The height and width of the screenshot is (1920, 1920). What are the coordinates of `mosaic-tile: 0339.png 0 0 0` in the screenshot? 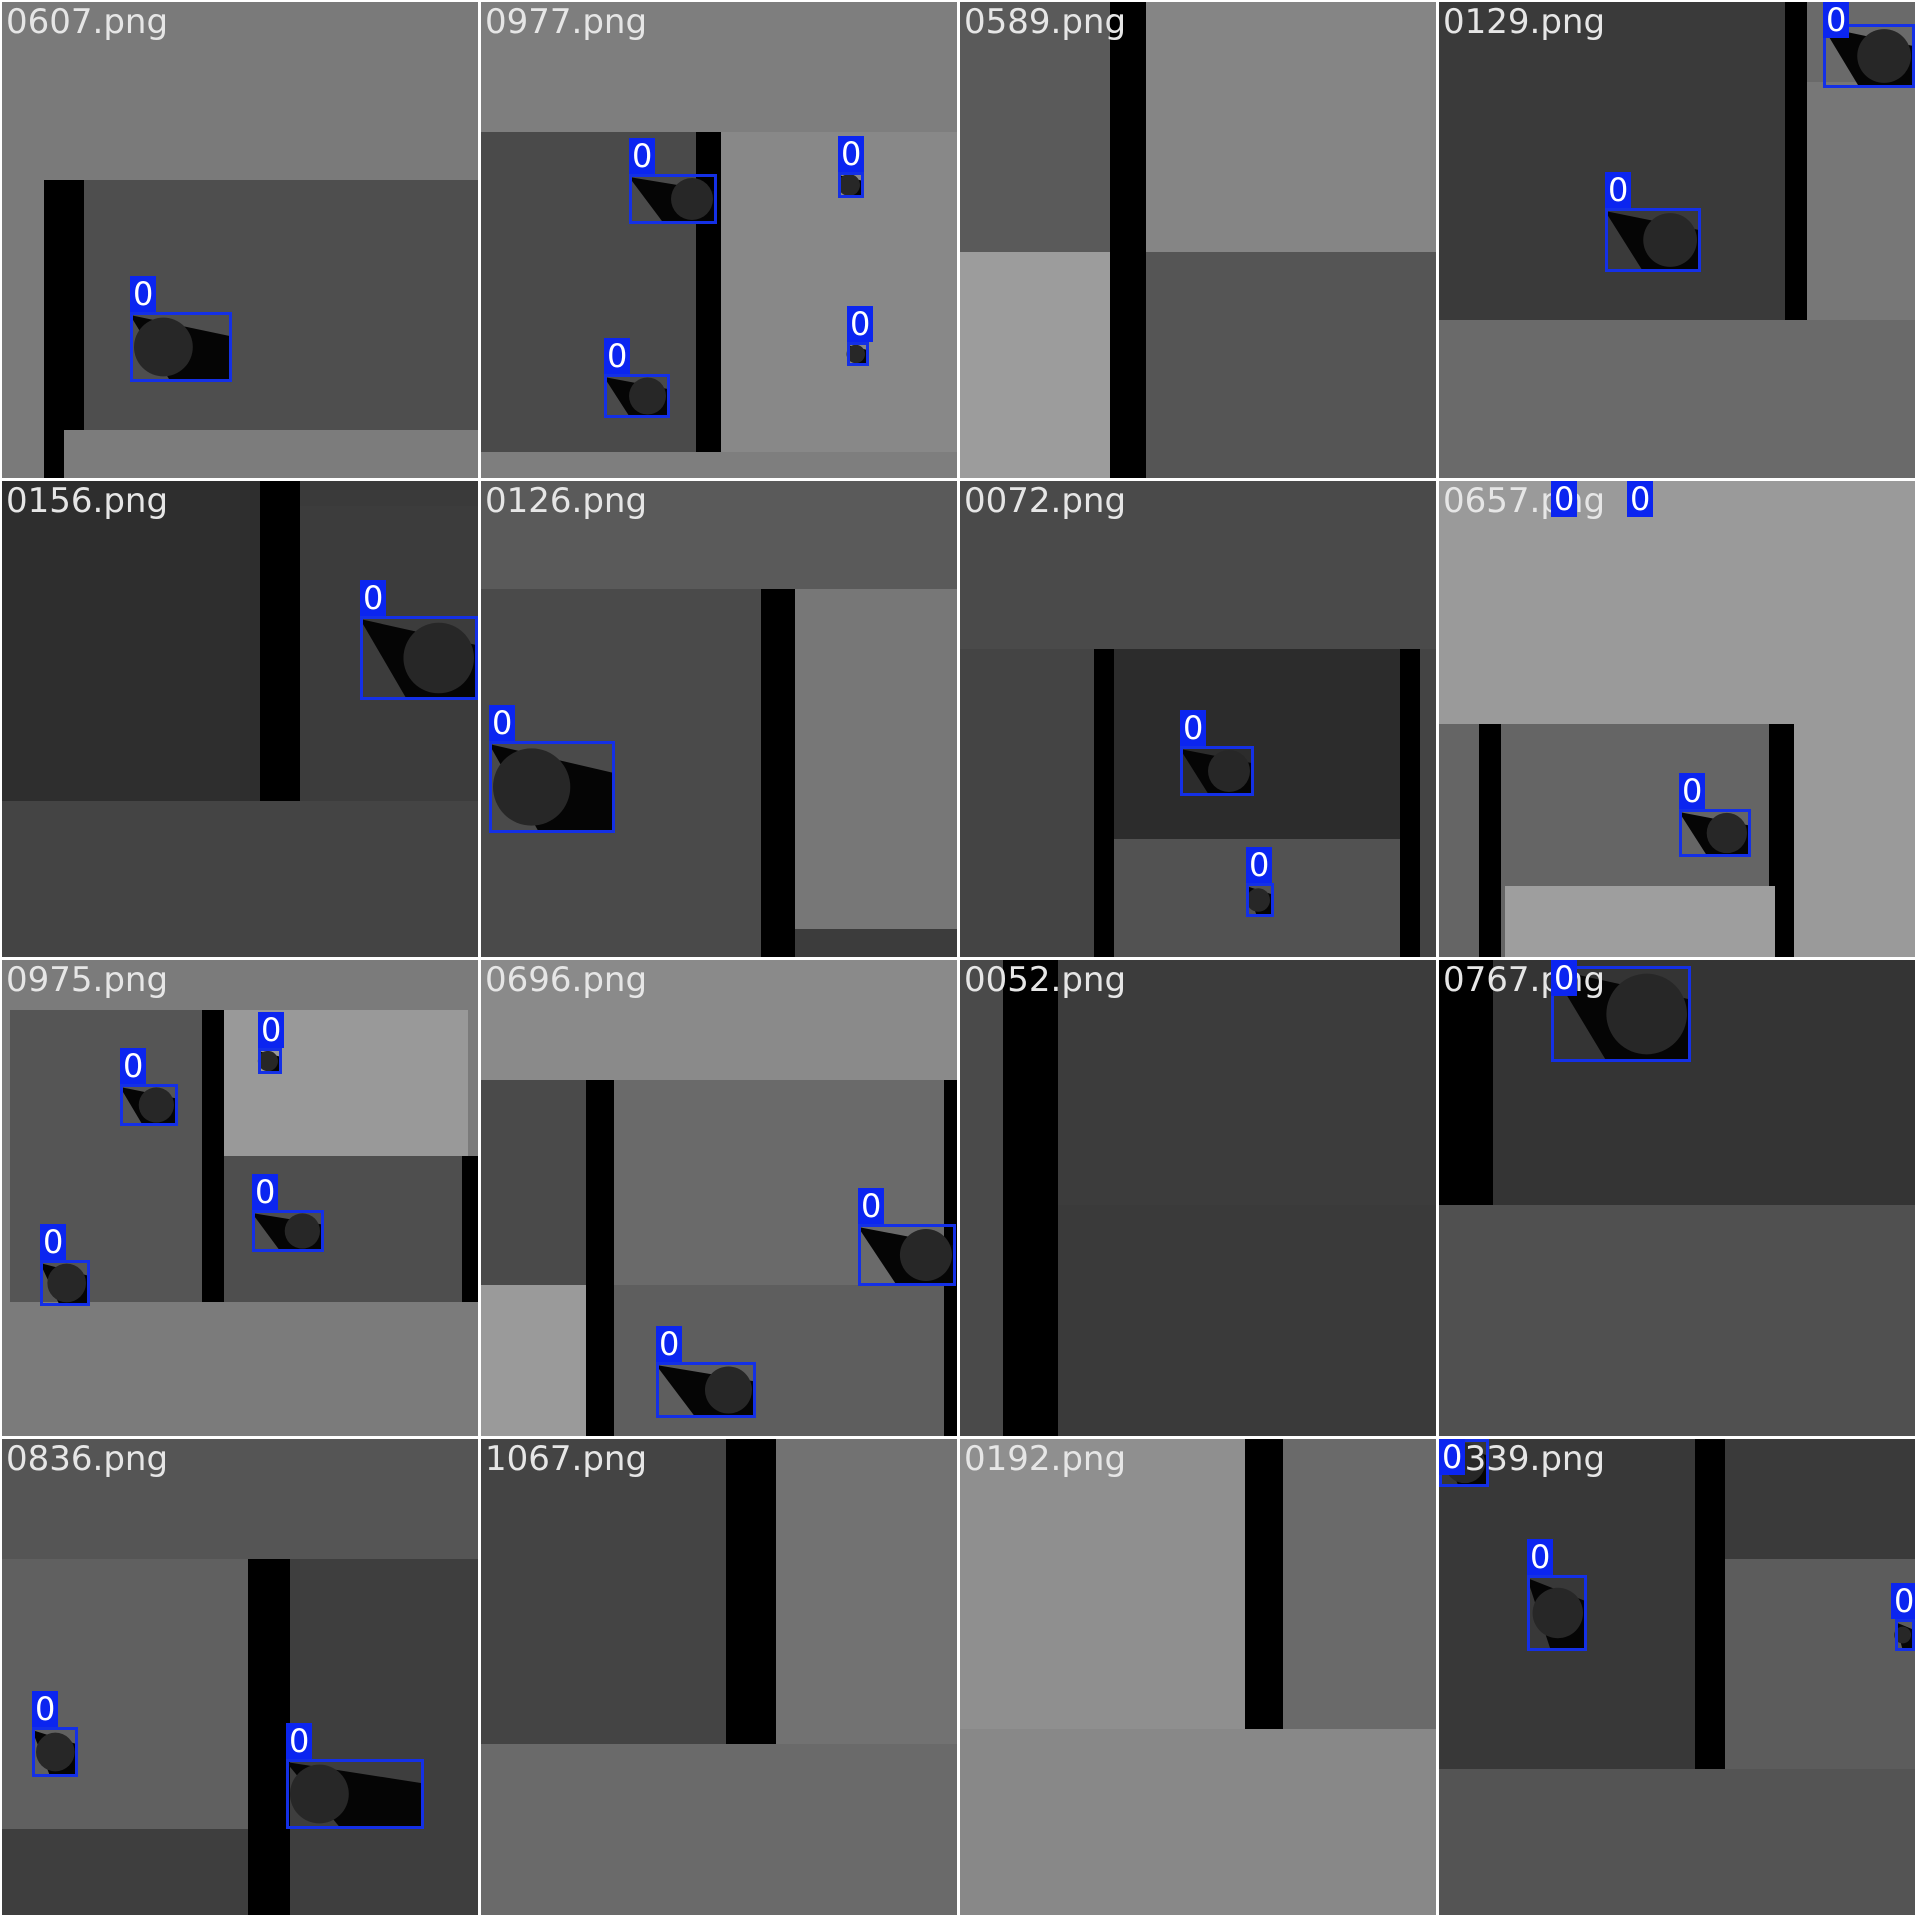 It's located at (1677, 1677).